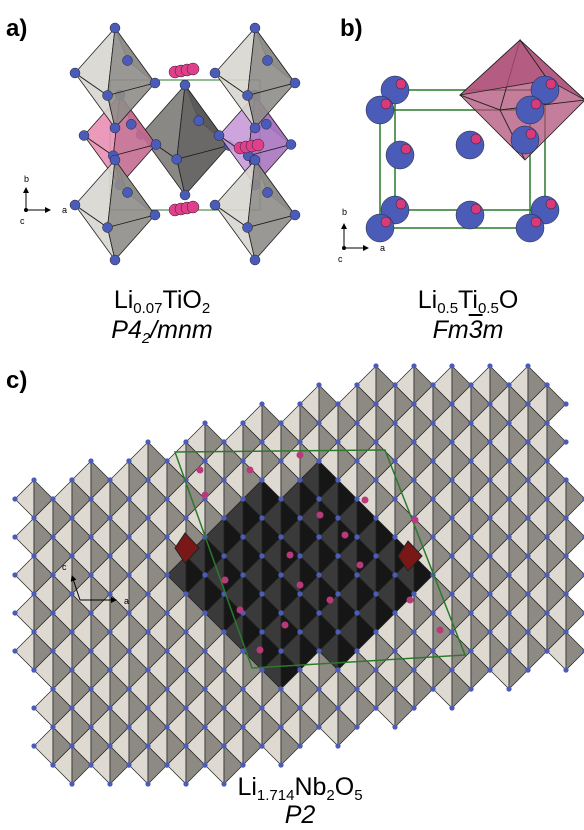 This screenshot has width=584, height=830. What do you see at coordinates (275, 795) in the screenshot?
I see `subscript: 1.714` at bounding box center [275, 795].